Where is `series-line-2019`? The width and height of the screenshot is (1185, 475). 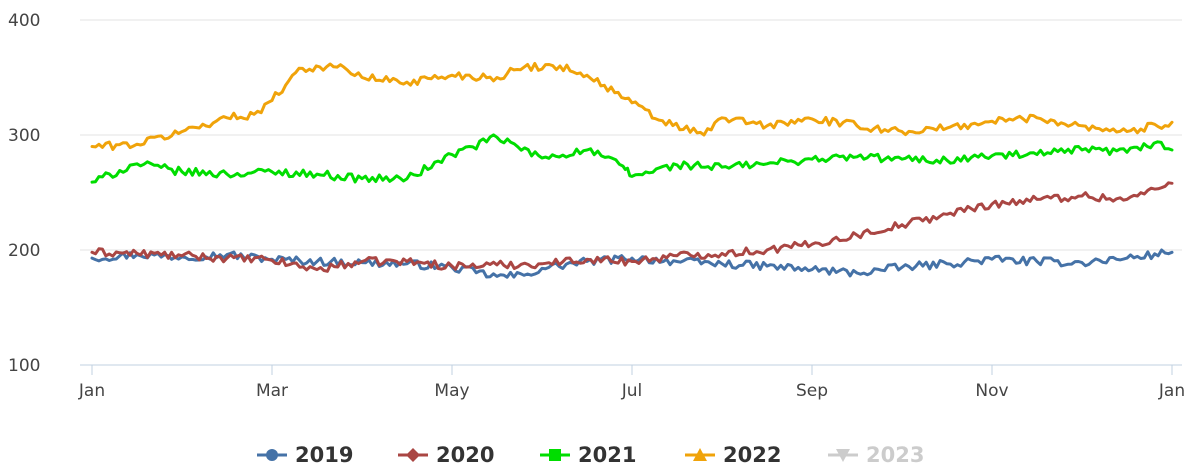 series-line-2019 is located at coordinates (632, 263).